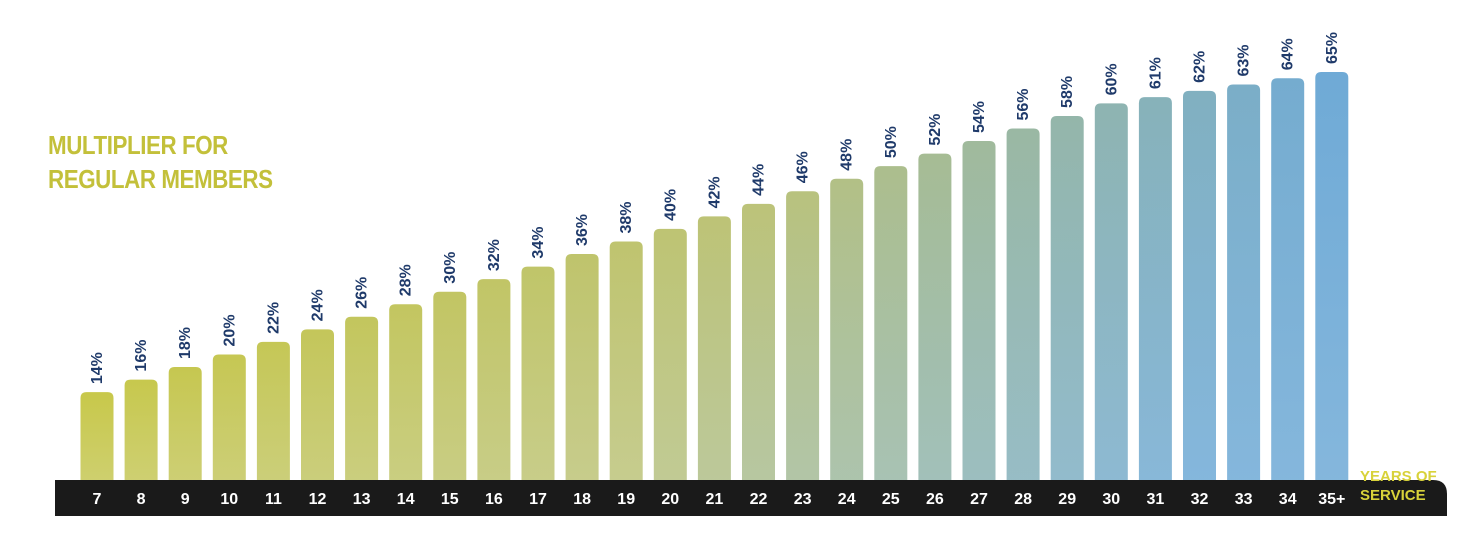  I want to click on x-tick-label: 27, so click(979, 499).